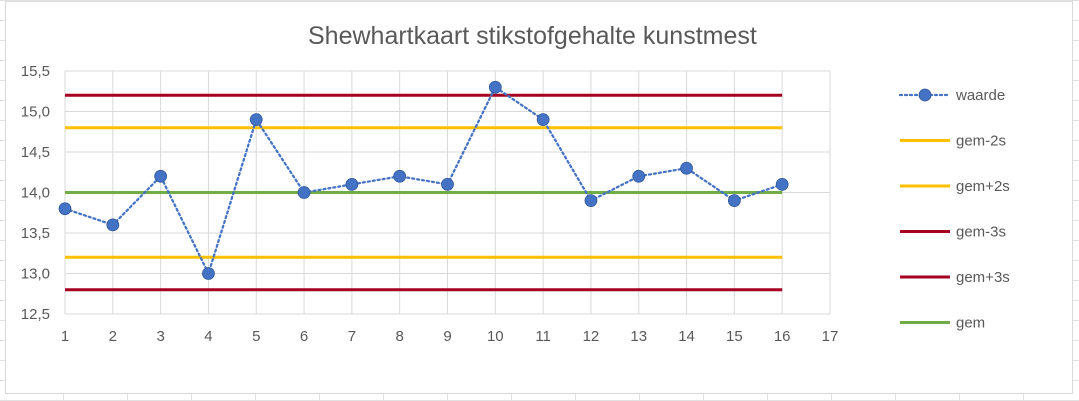  I want to click on x-tick-label: 4, so click(208, 336).